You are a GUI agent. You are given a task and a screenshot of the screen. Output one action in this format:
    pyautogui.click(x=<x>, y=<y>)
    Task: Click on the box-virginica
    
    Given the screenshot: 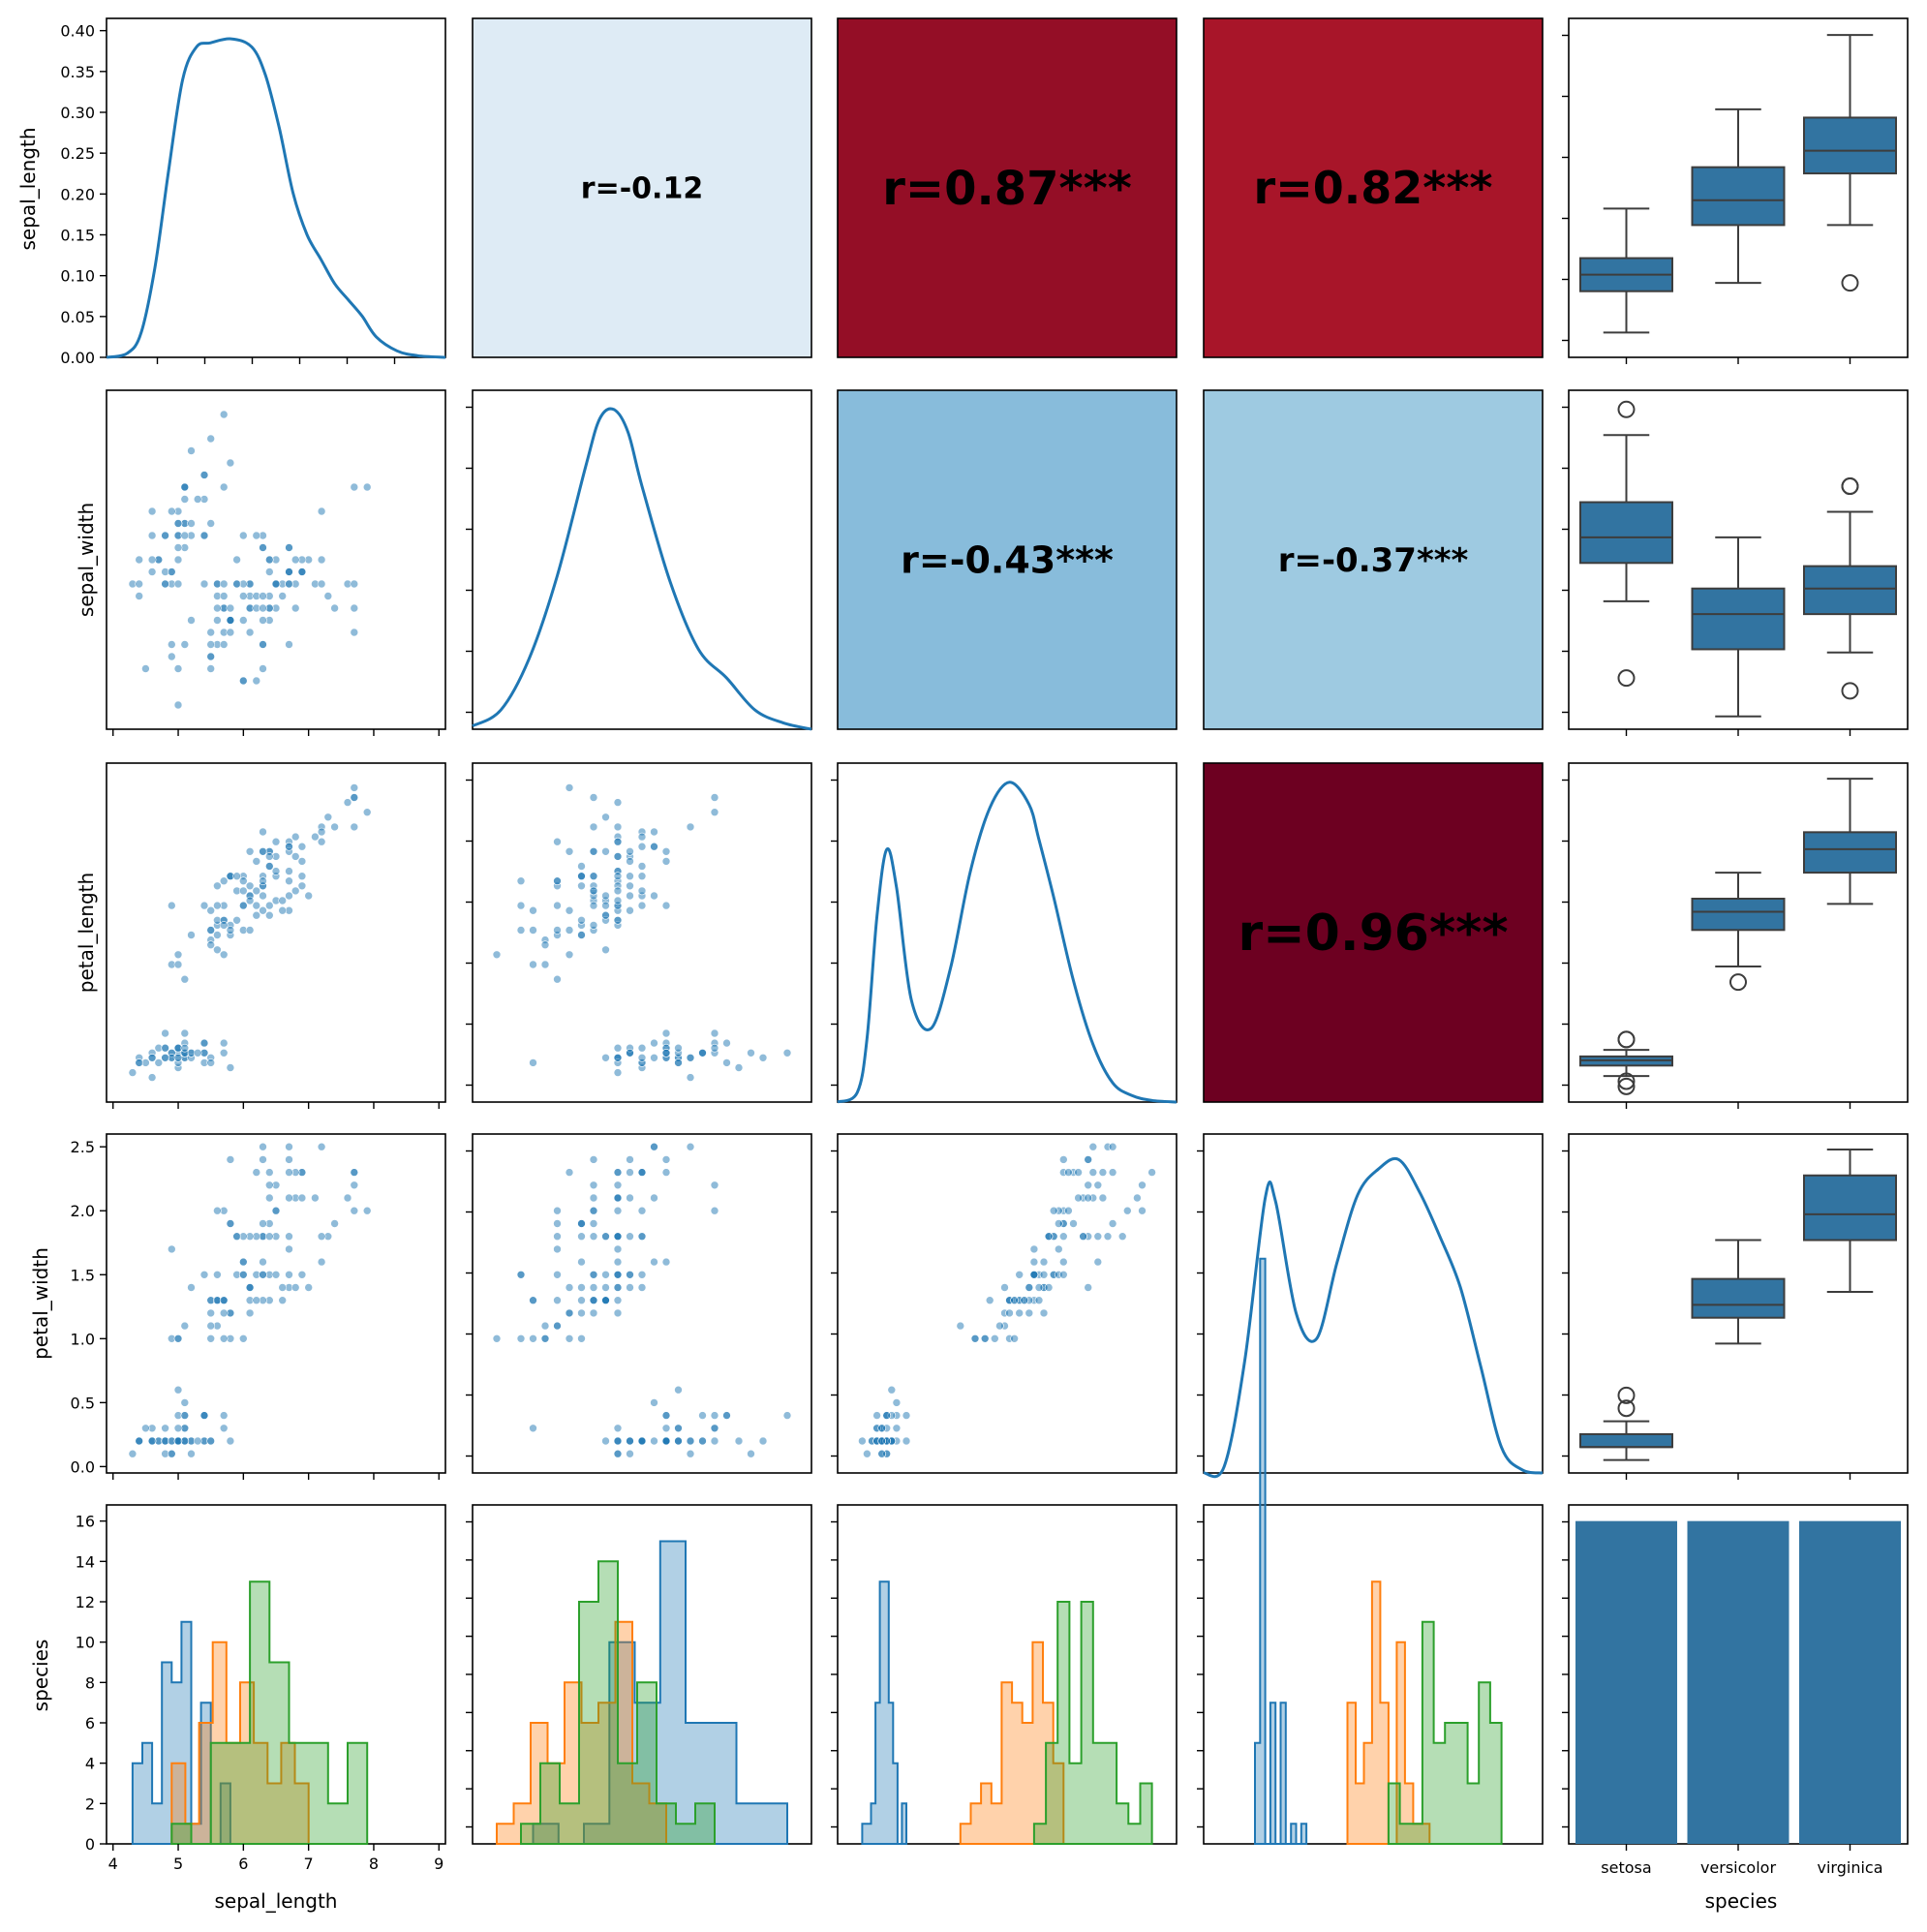 What is the action you would take?
    pyautogui.click(x=1850, y=852)
    